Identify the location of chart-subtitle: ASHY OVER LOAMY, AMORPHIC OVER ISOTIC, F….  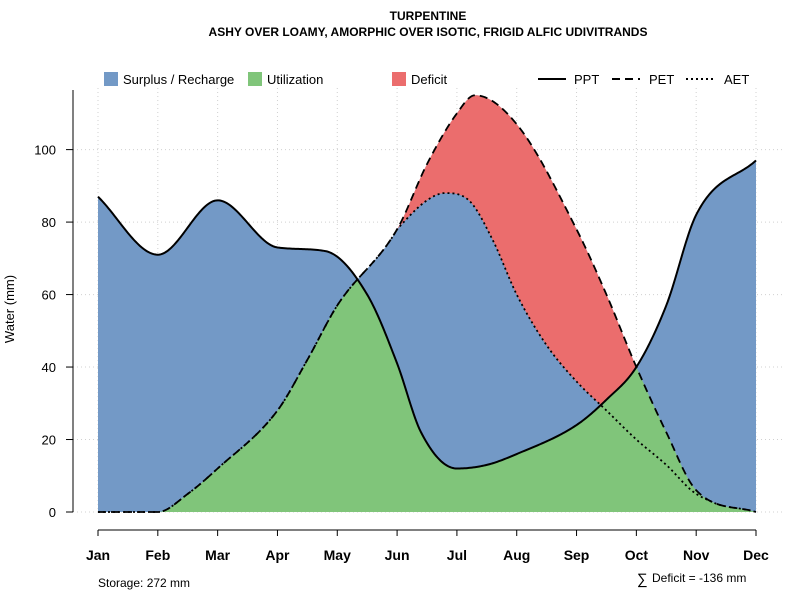
(428, 32).